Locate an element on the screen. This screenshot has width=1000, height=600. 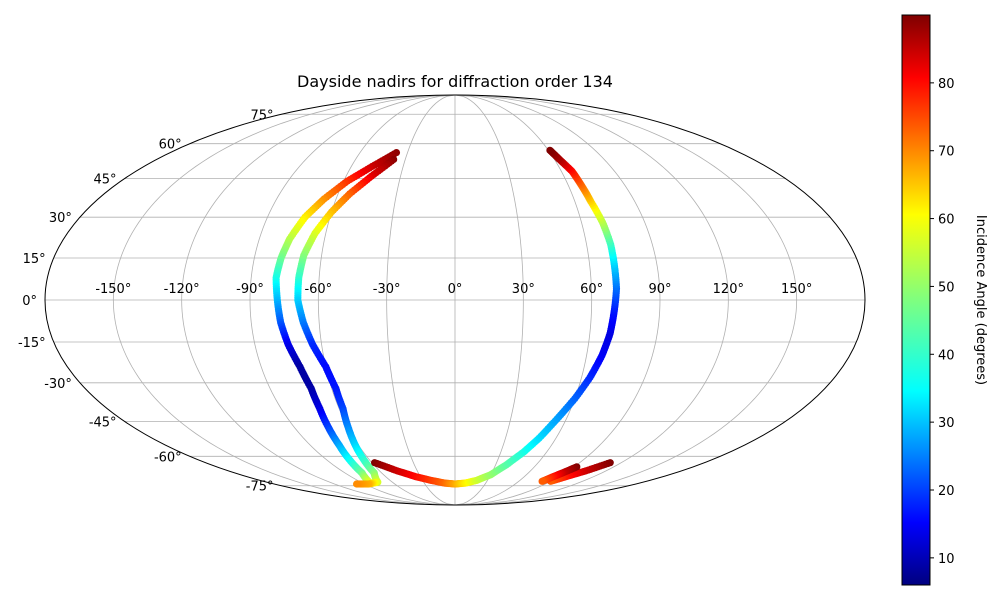
colorbar-tick-label: 50 is located at coordinates (946, 287).